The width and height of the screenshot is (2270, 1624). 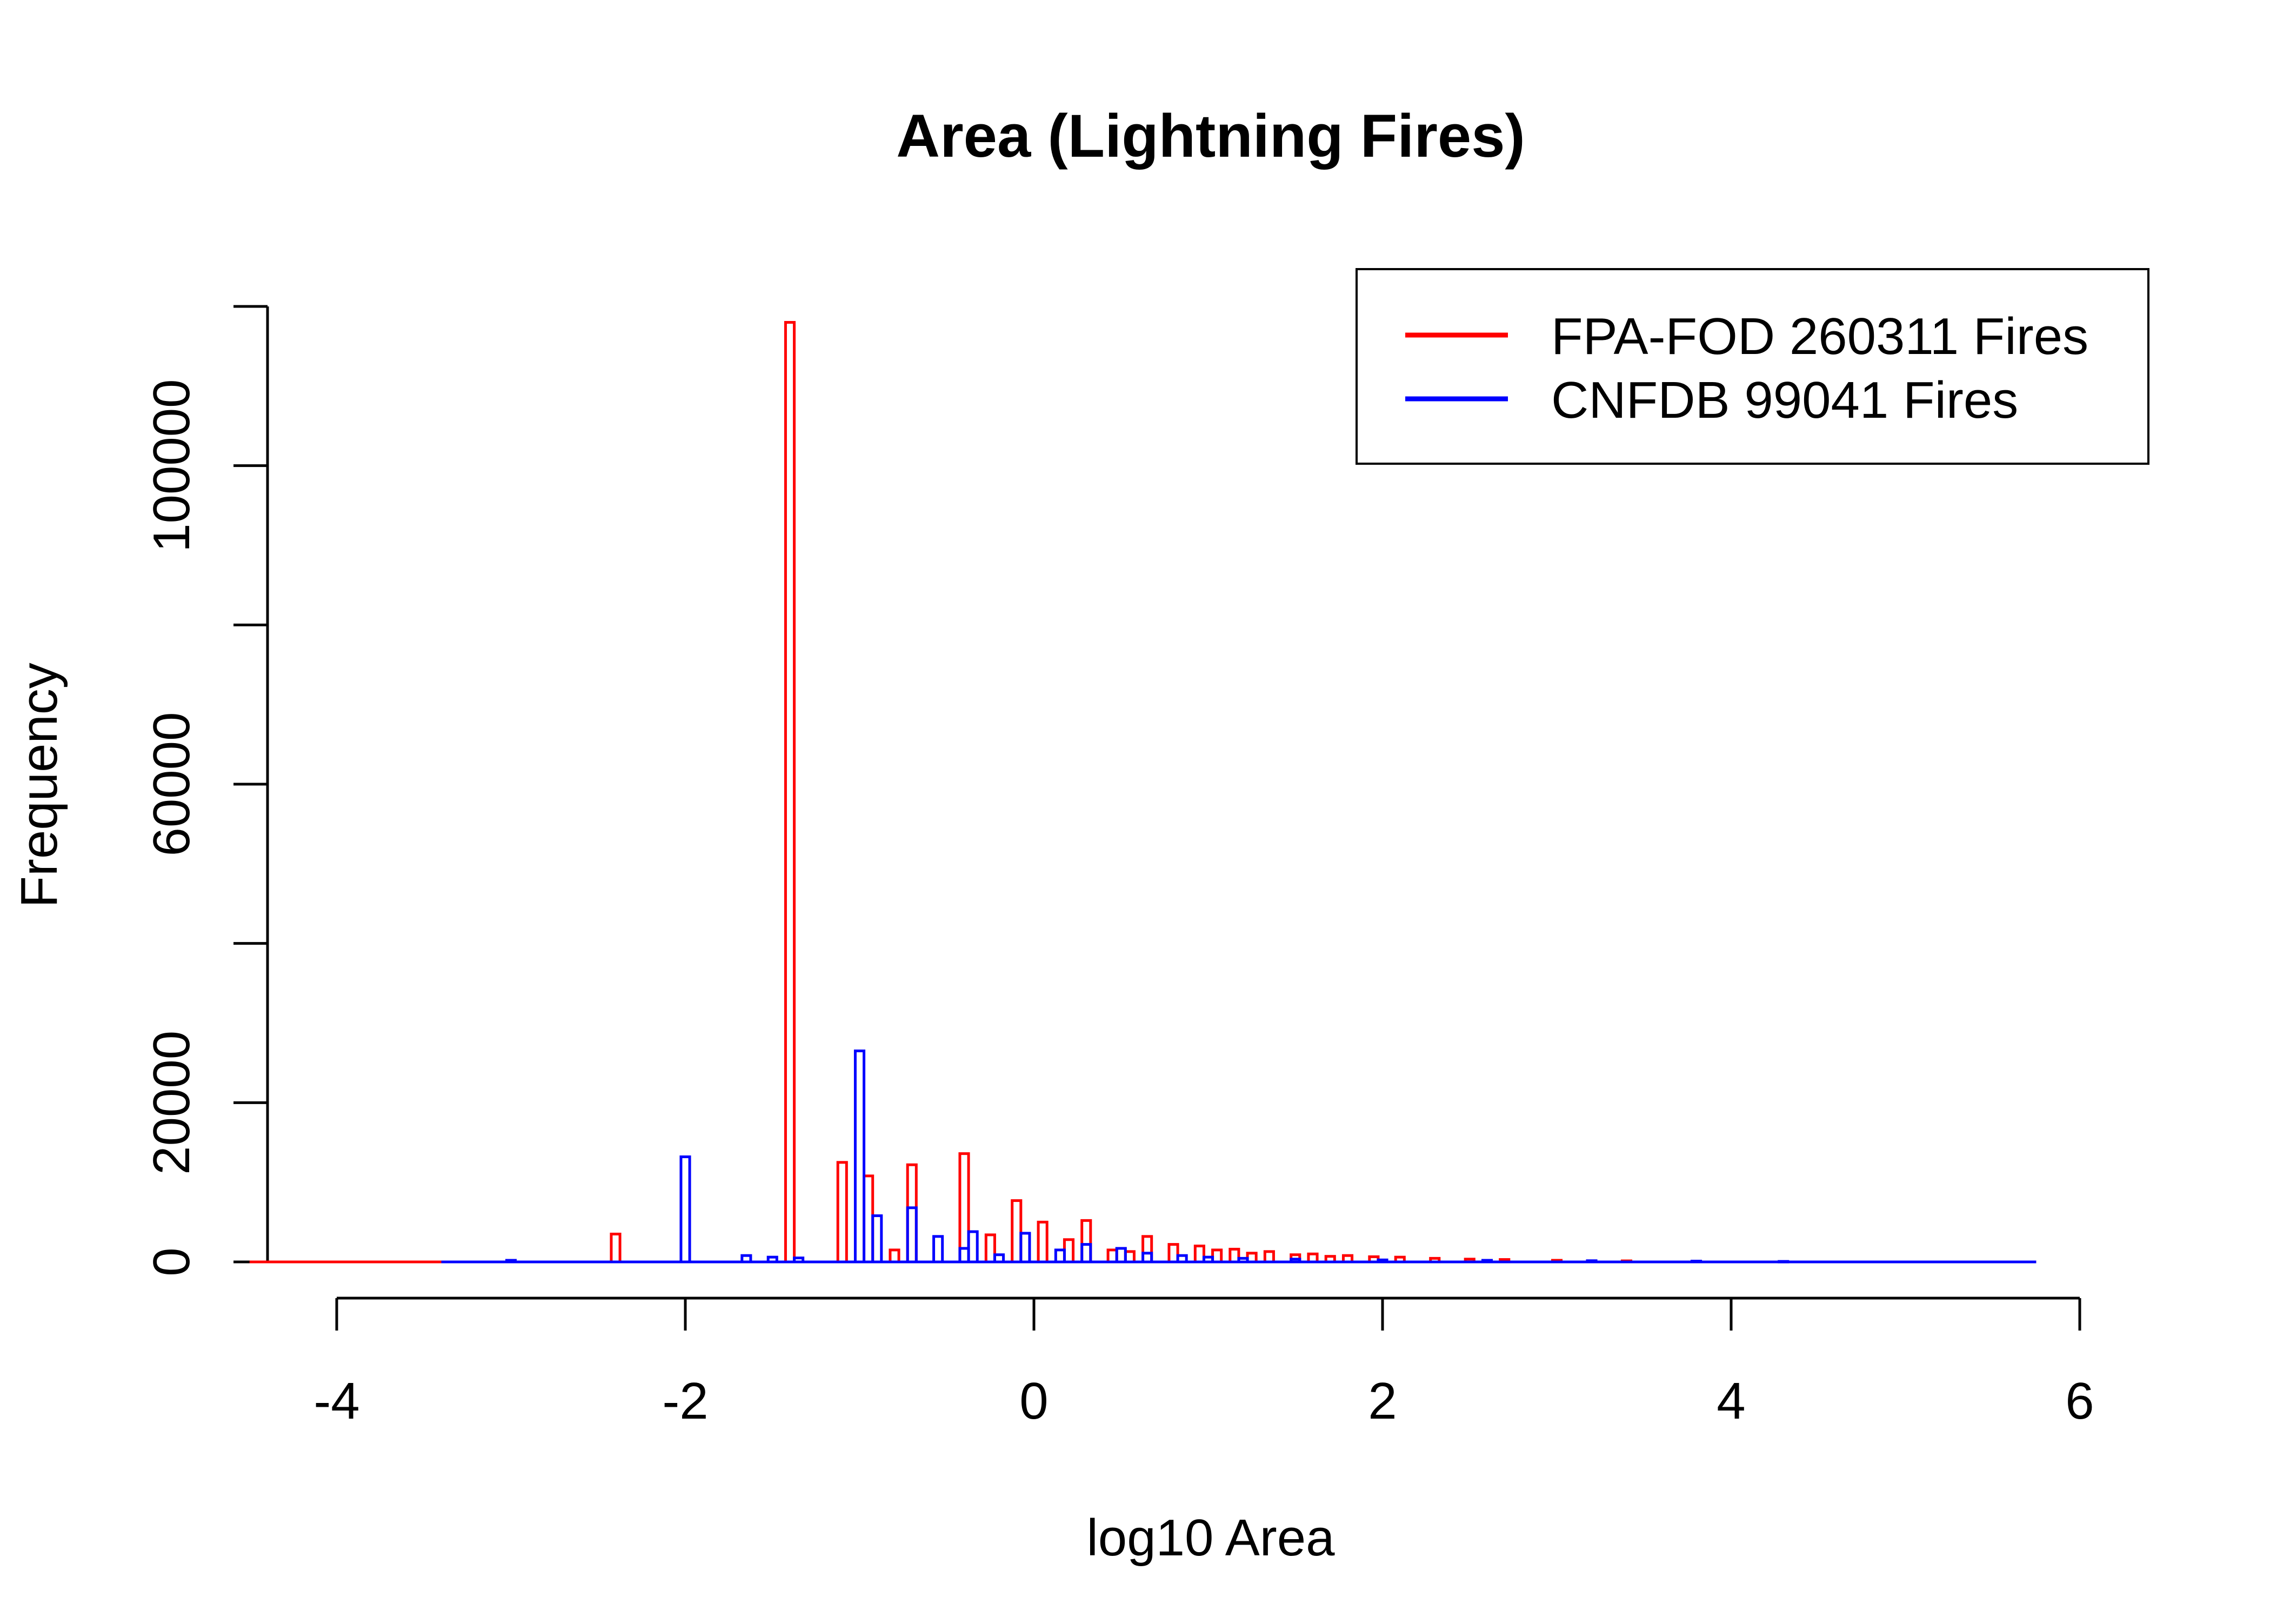 I want to click on y-tick-label-0: 0, so click(x=172, y=1261).